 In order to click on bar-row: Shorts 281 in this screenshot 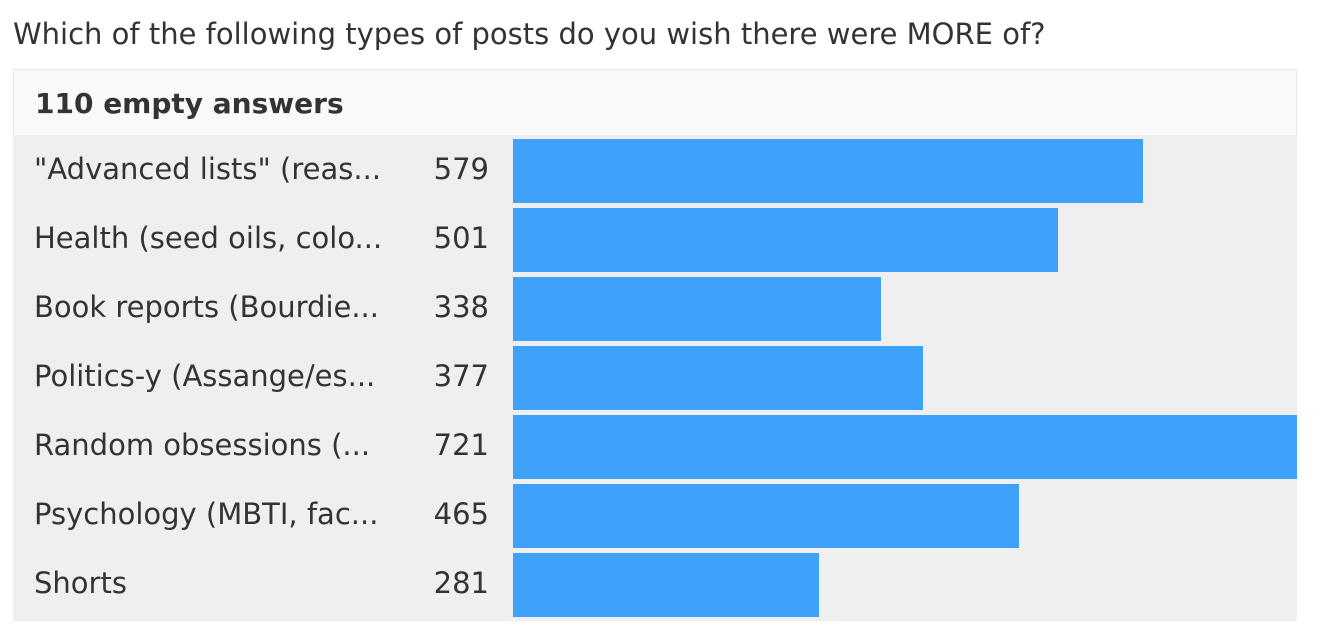, I will do `click(655, 583)`.